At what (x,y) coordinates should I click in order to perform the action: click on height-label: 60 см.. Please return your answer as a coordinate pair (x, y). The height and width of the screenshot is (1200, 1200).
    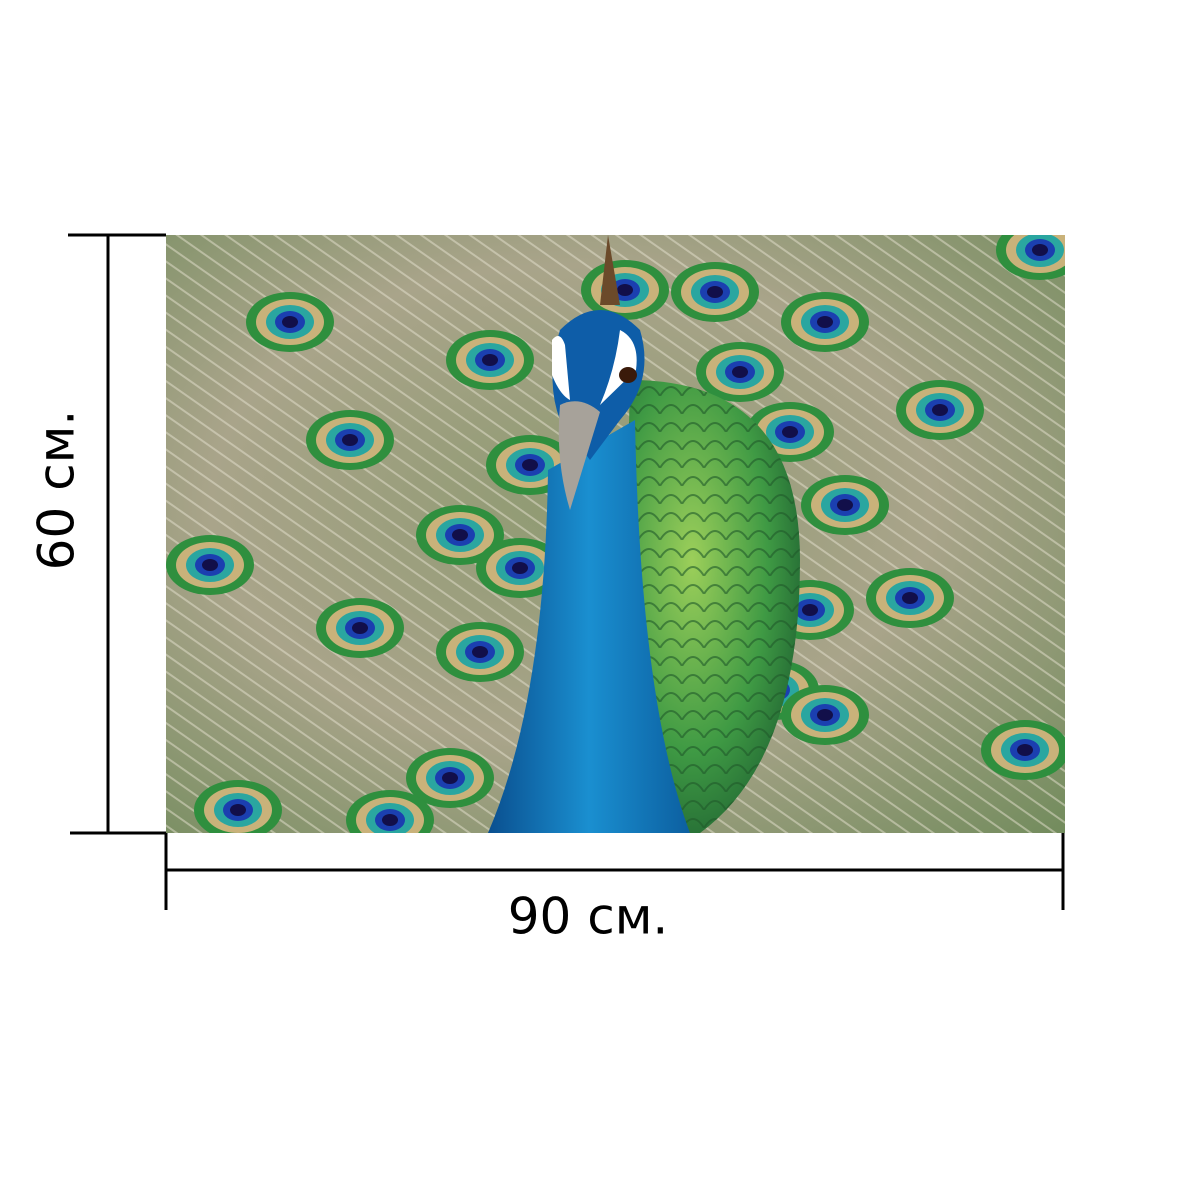
    Looking at the image, I should click on (57, 490).